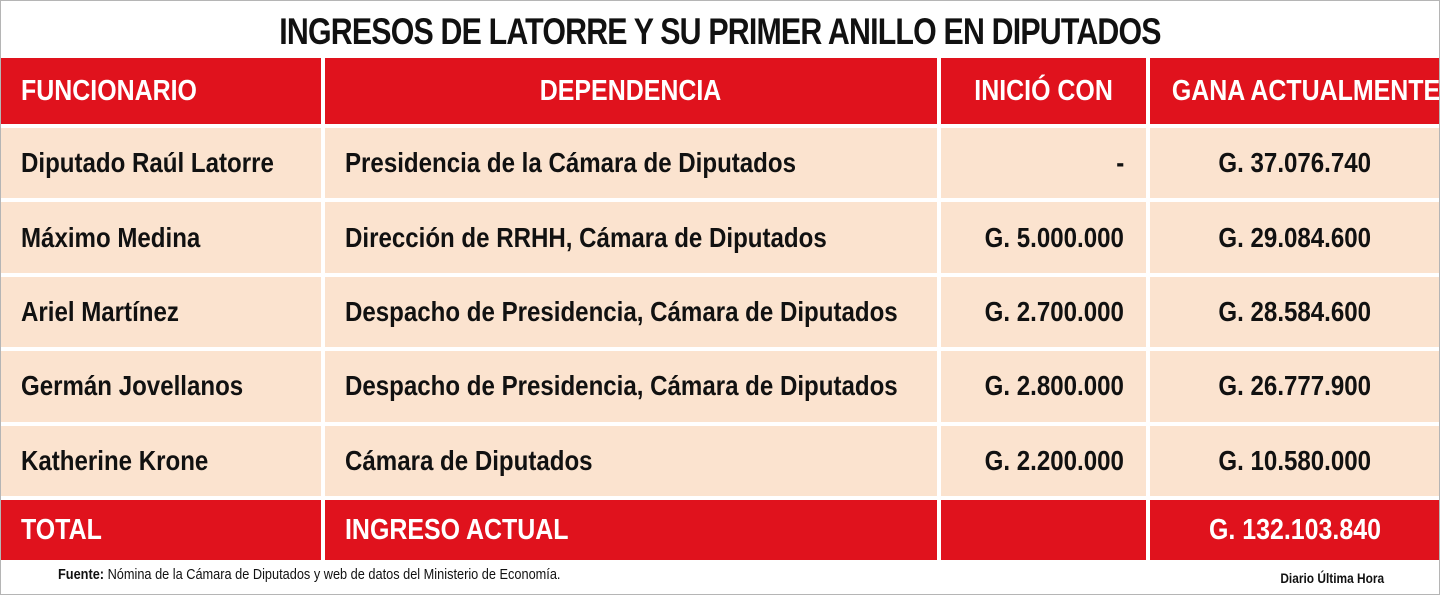  What do you see at coordinates (632, 529) in the screenshot?
I see `total-dependencia: INGRESO ACTUAL` at bounding box center [632, 529].